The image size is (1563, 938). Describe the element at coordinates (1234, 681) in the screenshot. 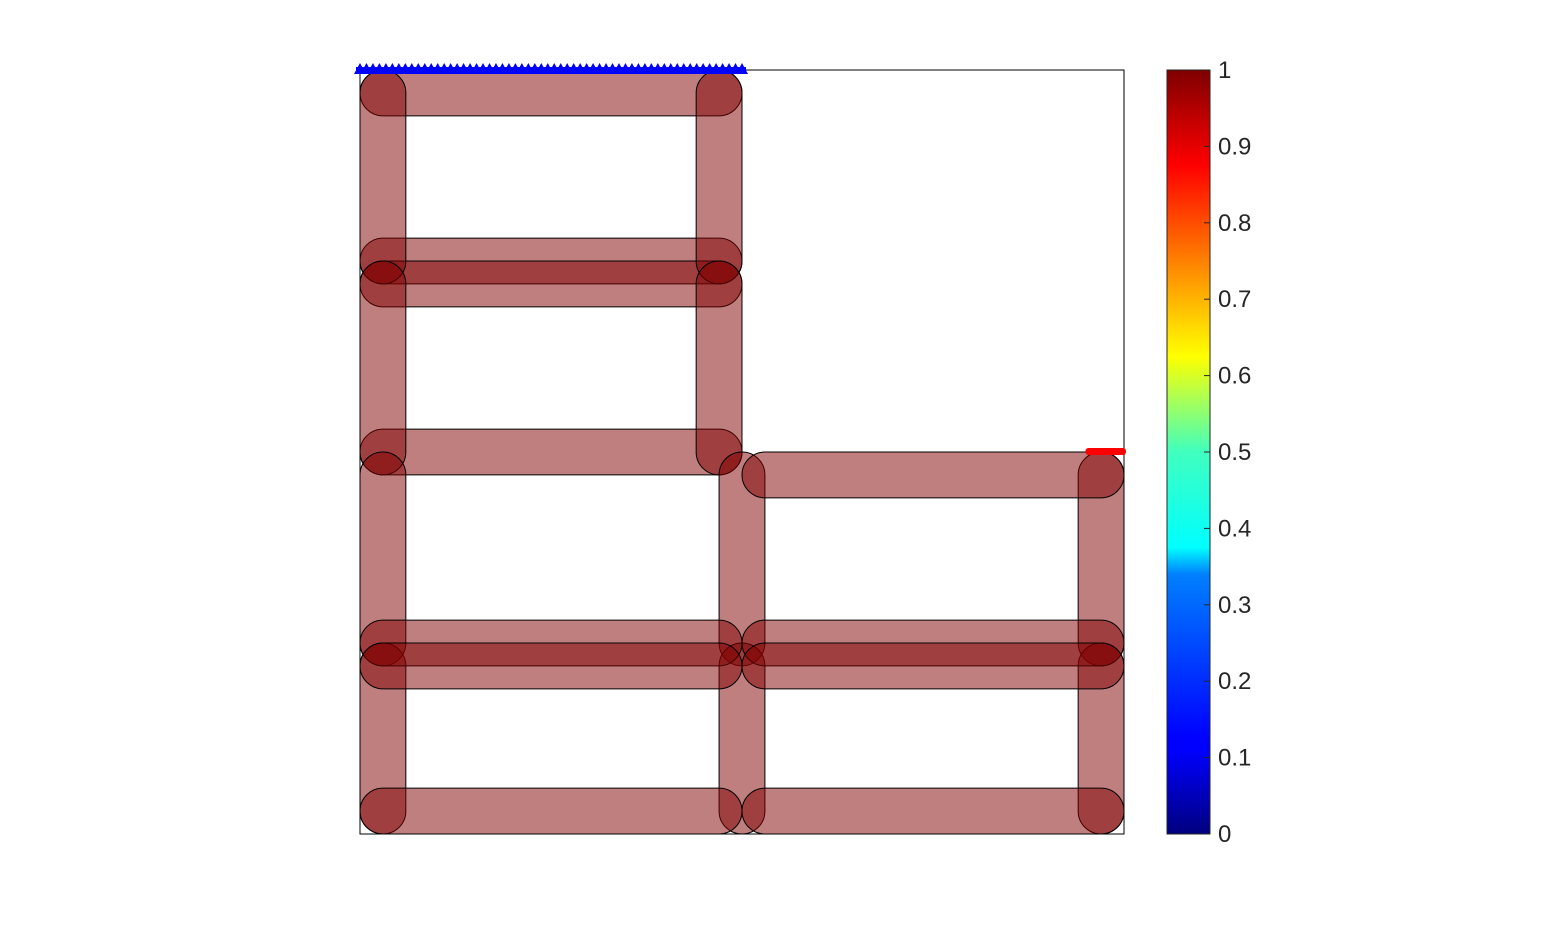

I see `colorbar-tick-label: 0.2` at that location.